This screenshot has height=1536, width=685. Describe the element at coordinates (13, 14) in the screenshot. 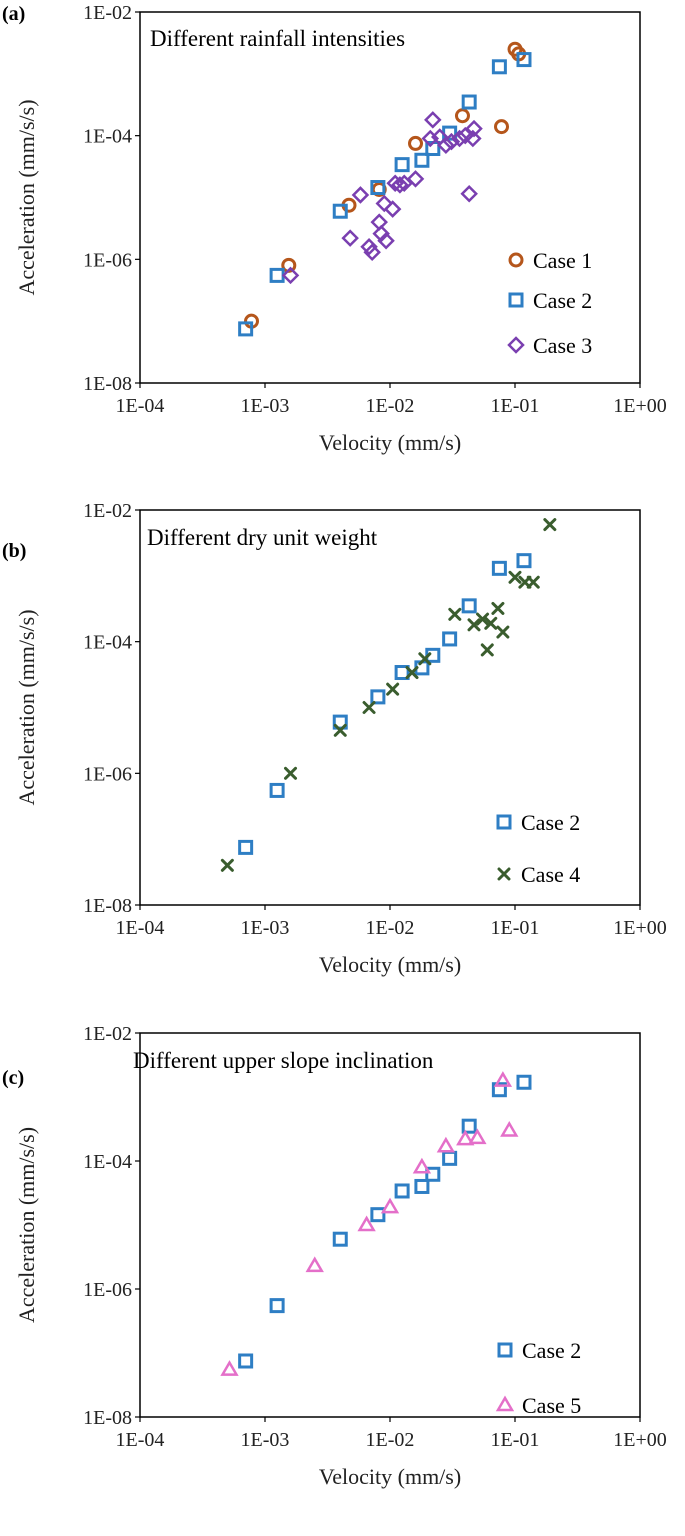

I see `panel-label: (a)` at that location.